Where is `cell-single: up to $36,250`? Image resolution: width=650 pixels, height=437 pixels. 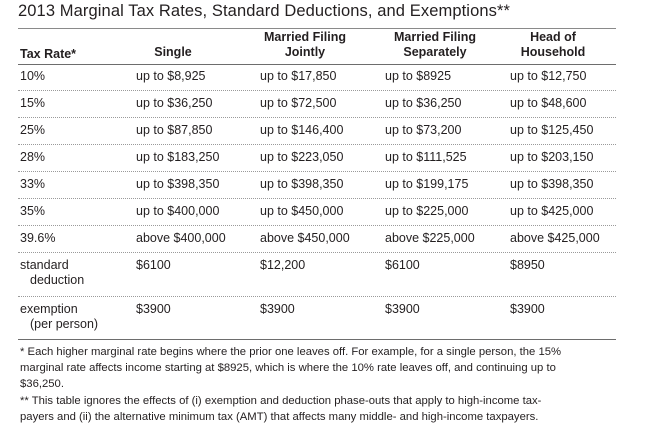
cell-single: up to $36,250 is located at coordinates (174, 103).